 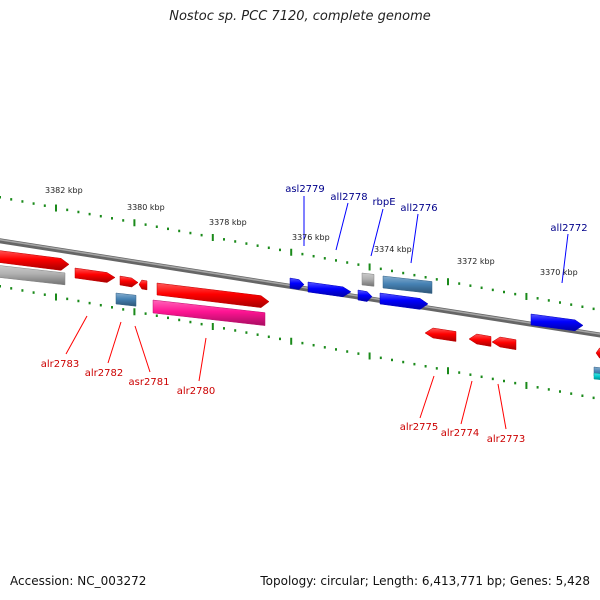 I want to click on gene-label-alr2783: alr2783, so click(x=60, y=364).